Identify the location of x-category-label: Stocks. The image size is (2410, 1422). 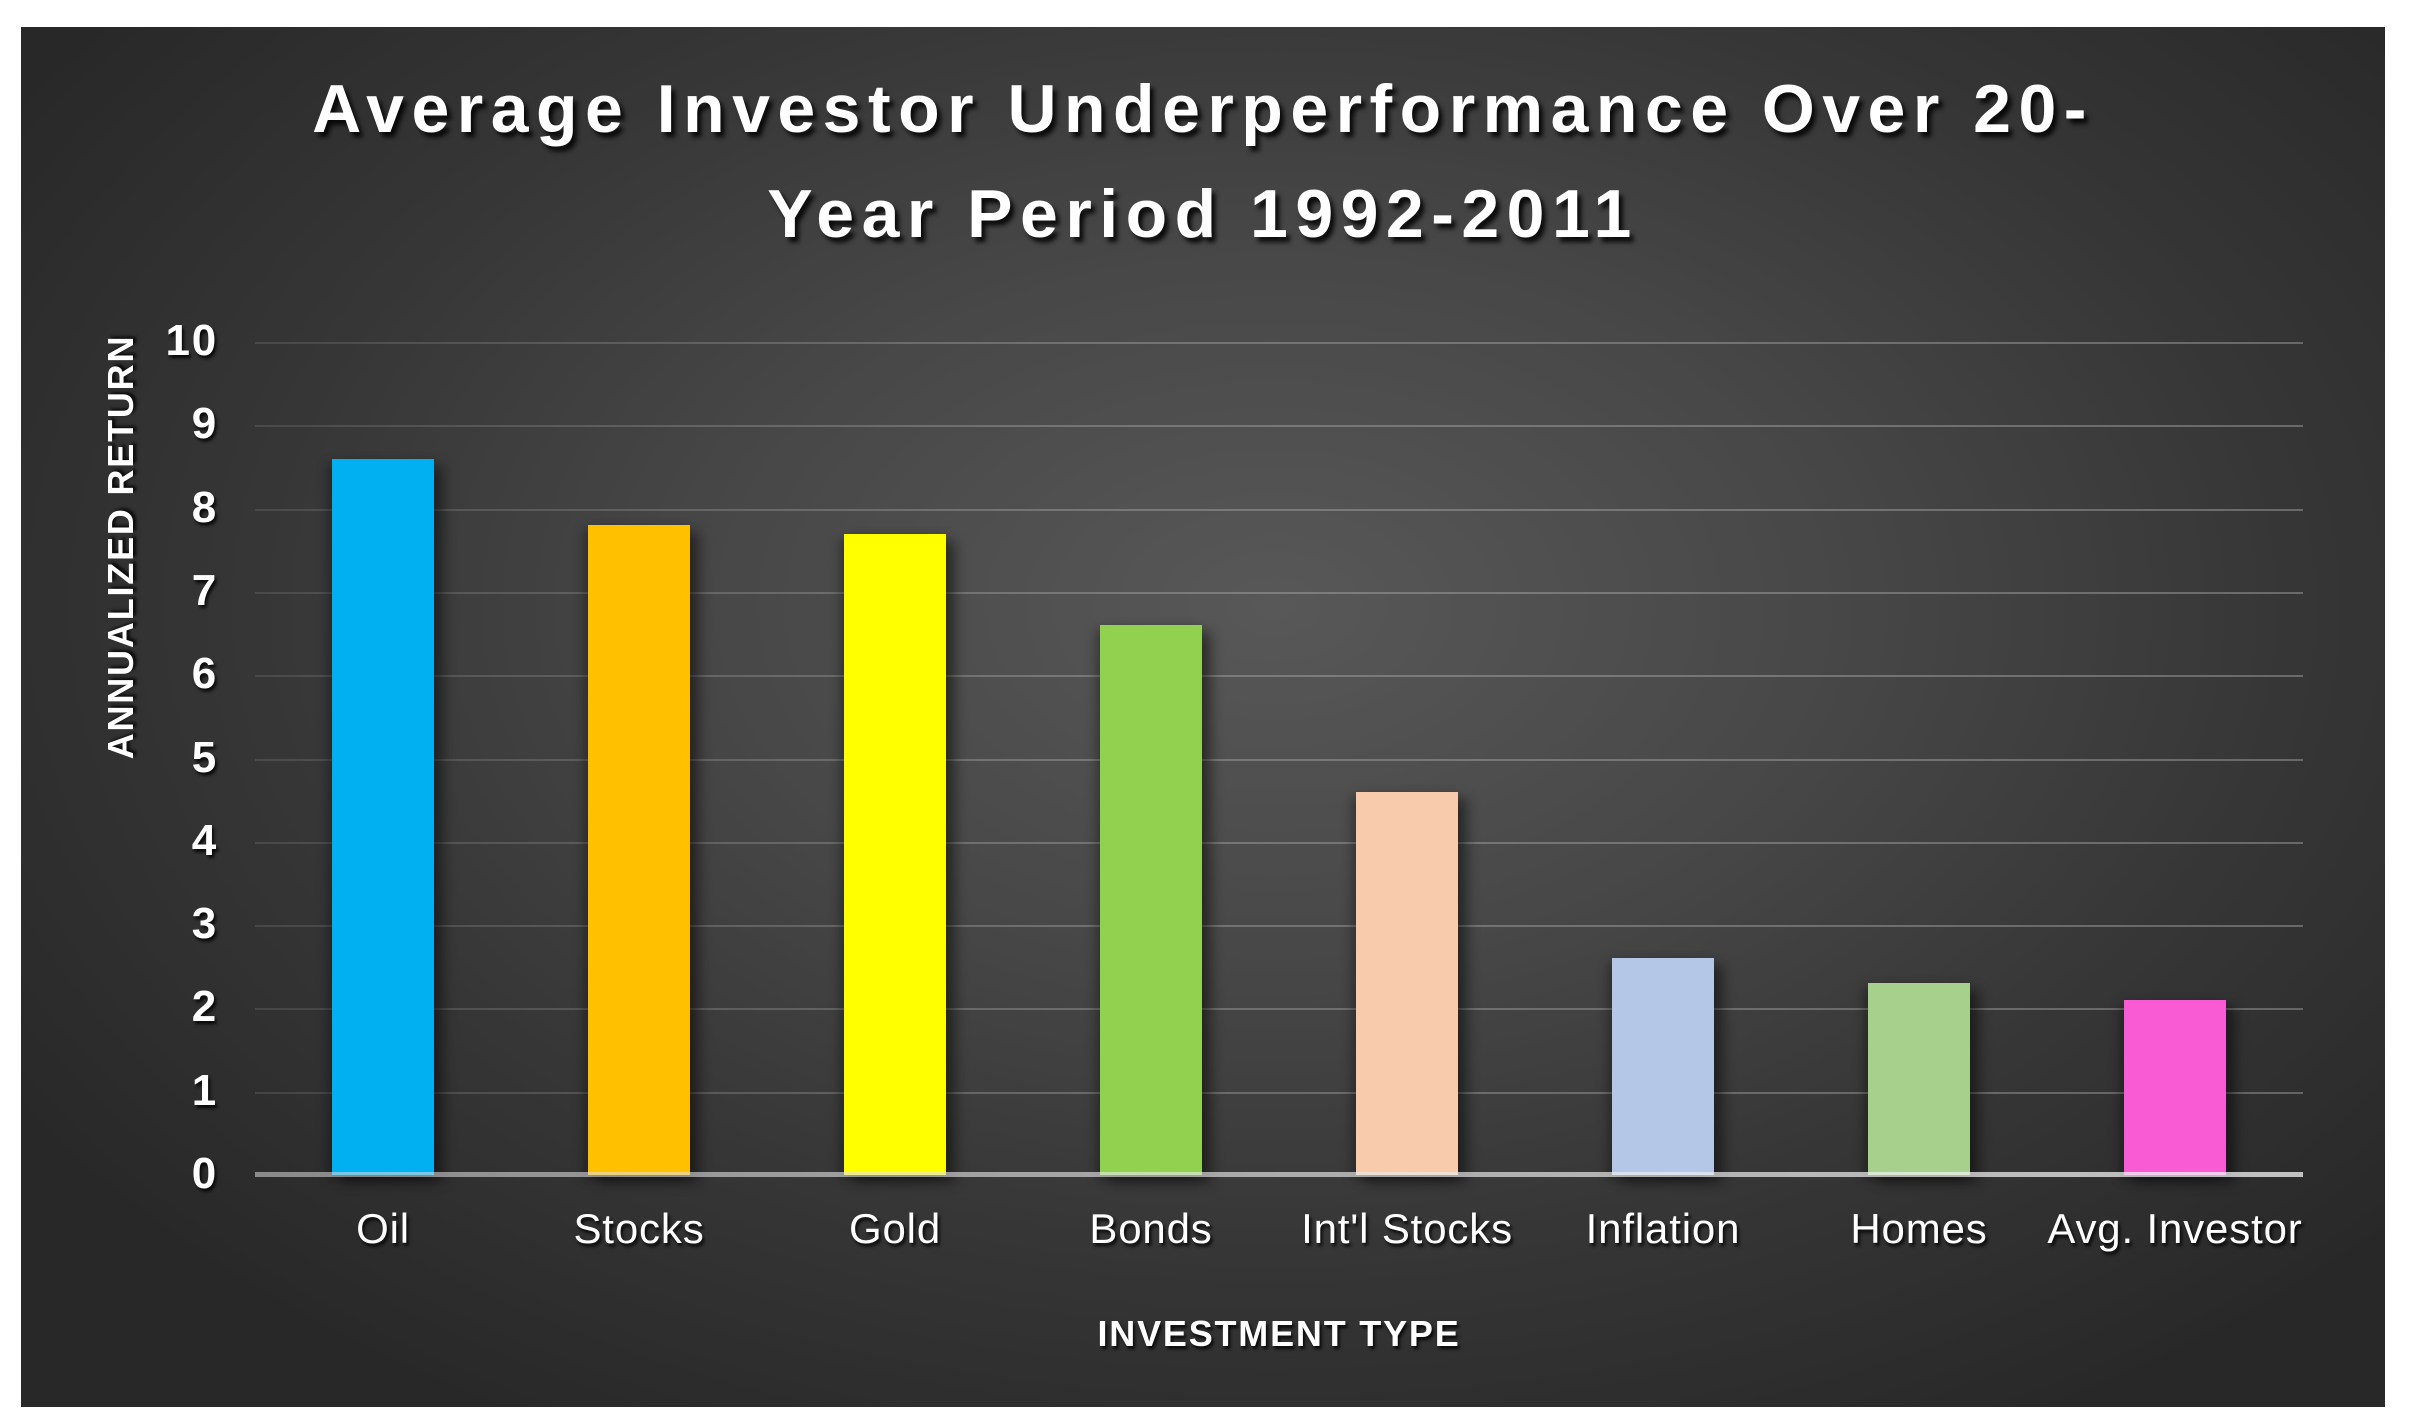
(639, 1228).